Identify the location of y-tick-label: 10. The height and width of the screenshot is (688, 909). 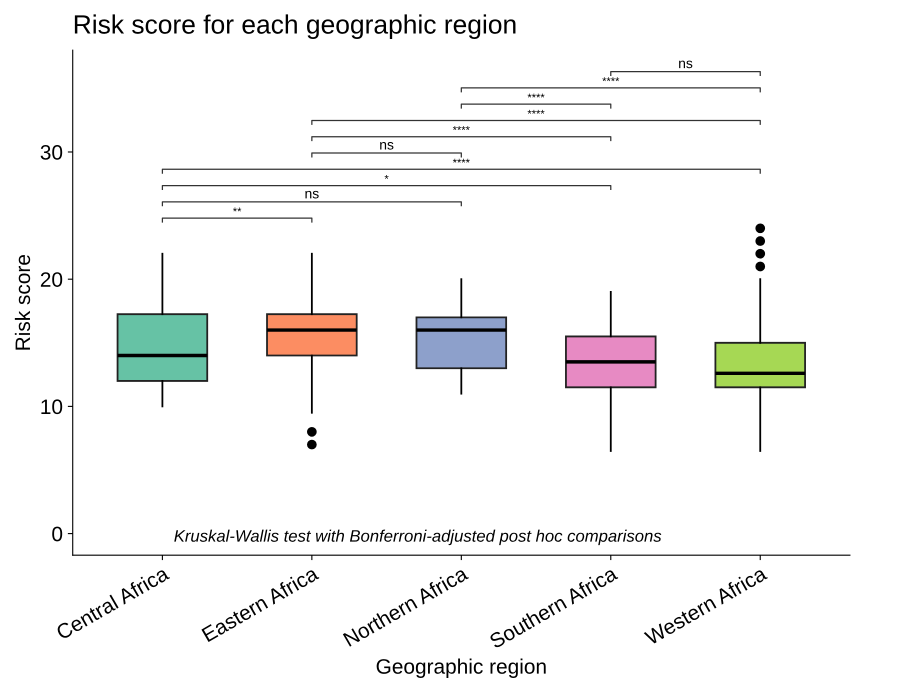
(51, 406).